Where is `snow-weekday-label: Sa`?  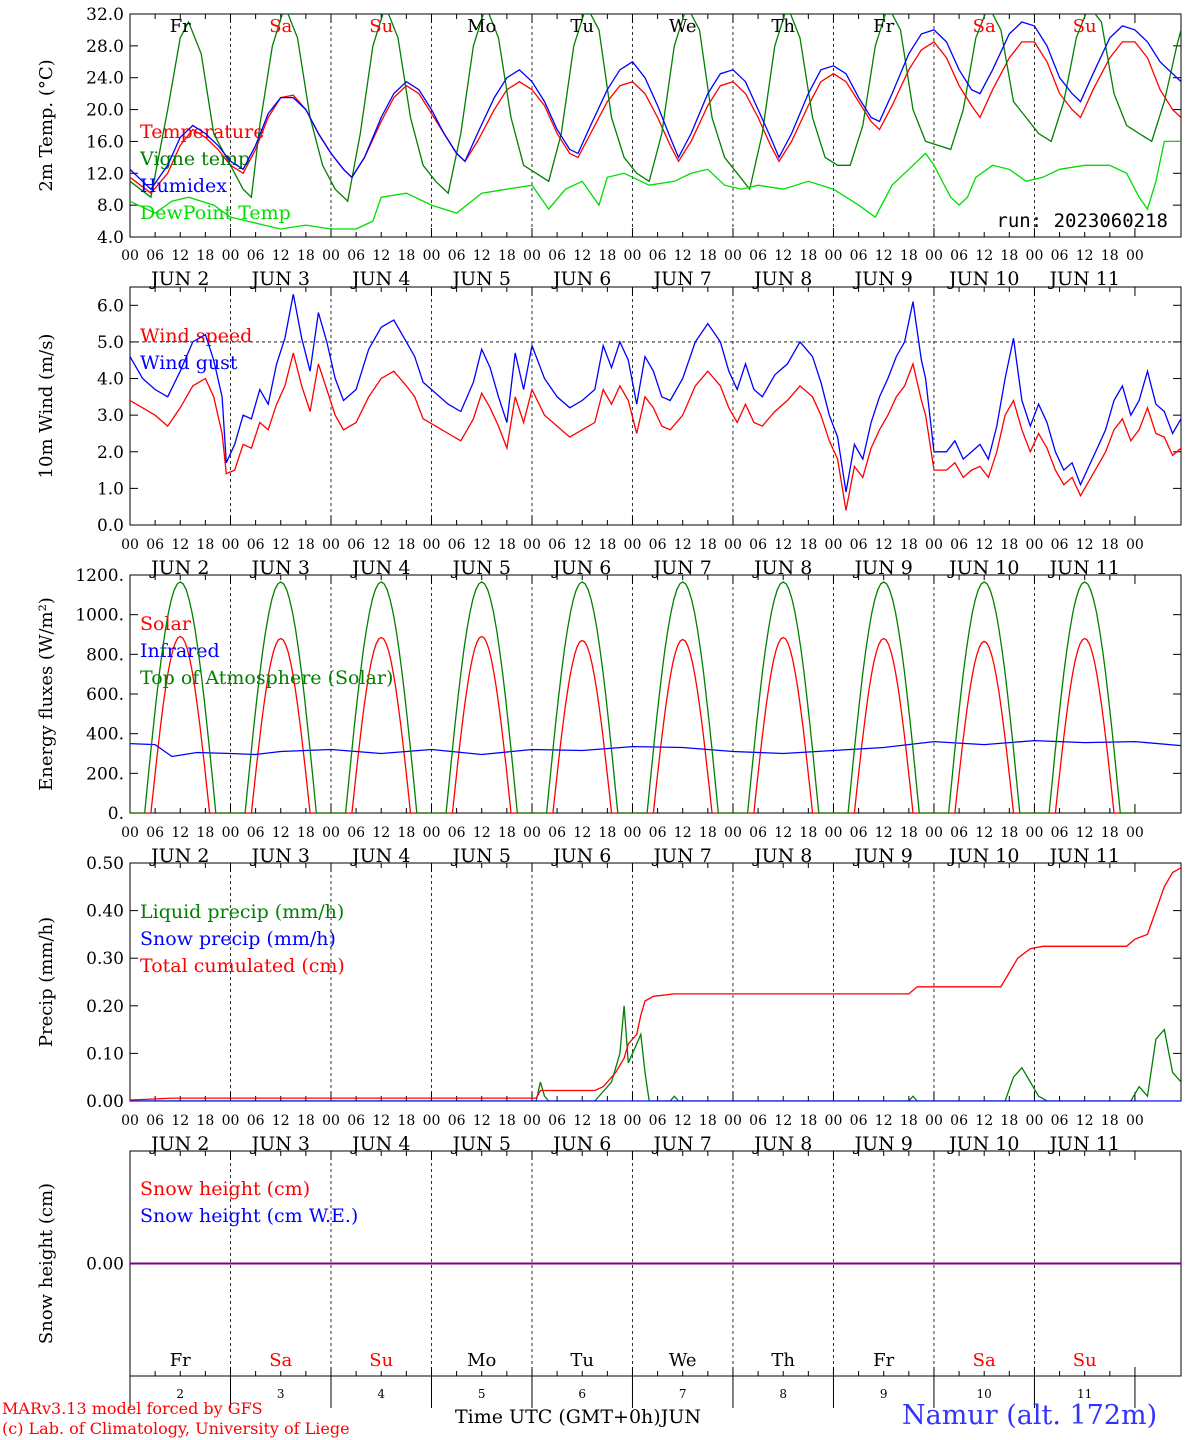 snow-weekday-label: Sa is located at coordinates (984, 1360).